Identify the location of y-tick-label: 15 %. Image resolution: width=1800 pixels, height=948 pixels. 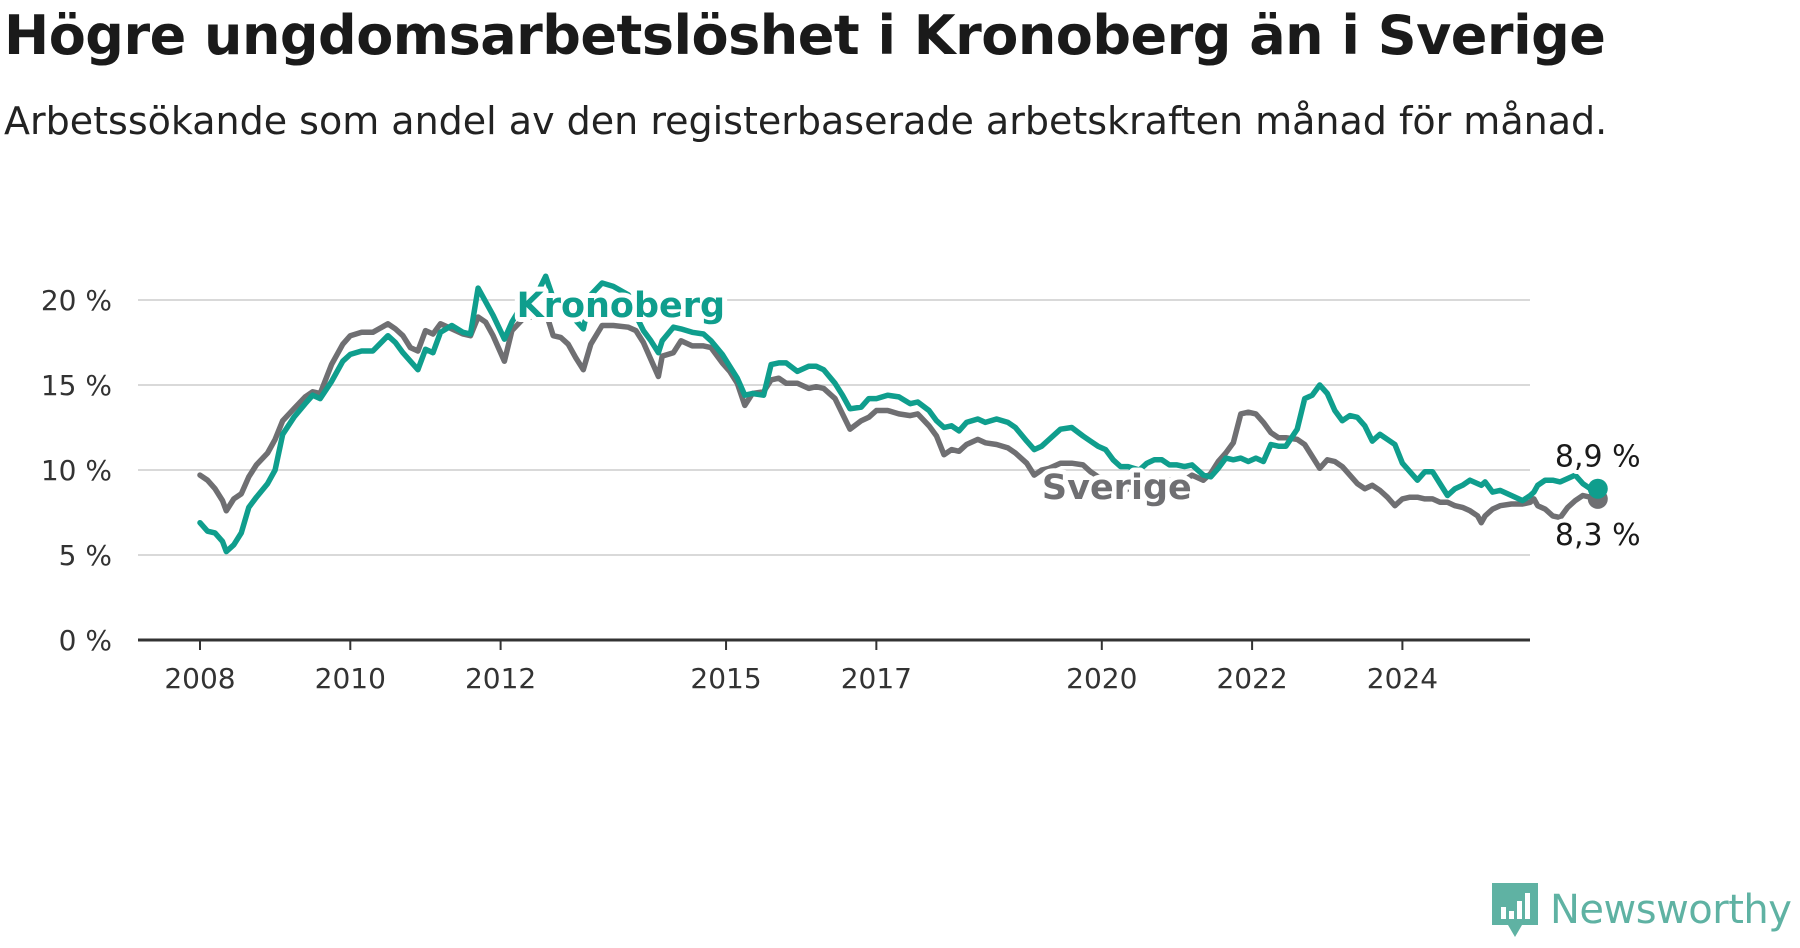
(76, 385).